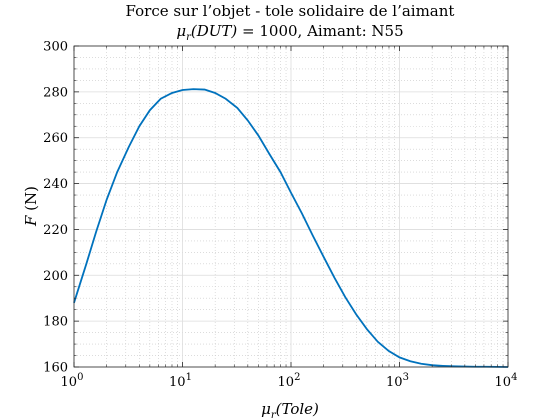 This screenshot has height=420, width=560. What do you see at coordinates (266, 409) in the screenshot?
I see `xlabel-var: μ` at bounding box center [266, 409].